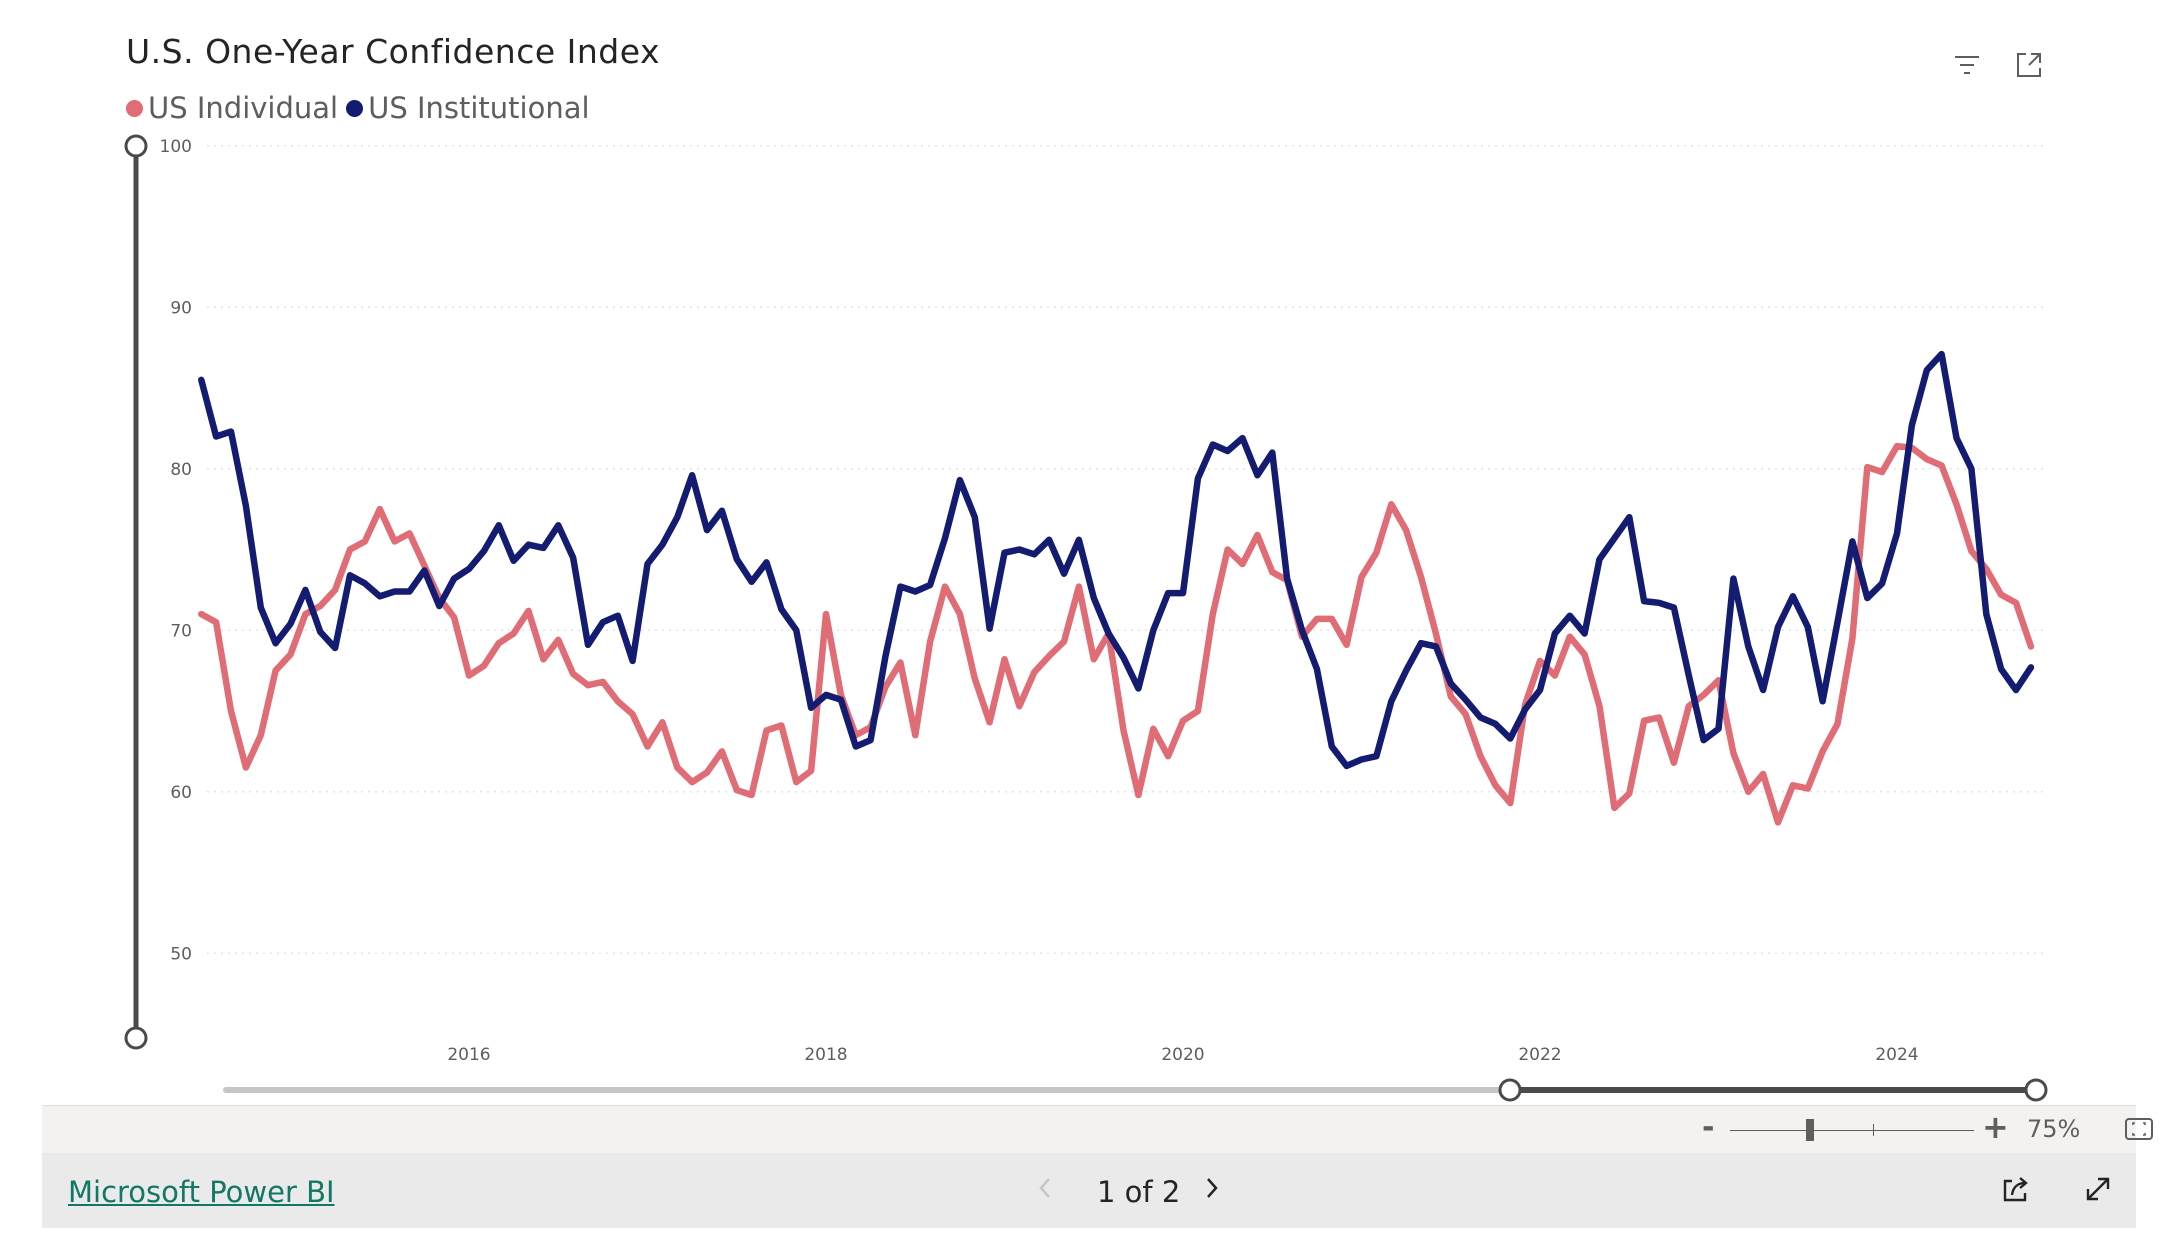 The height and width of the screenshot is (1252, 2170). I want to click on fullscreen-icon, so click(2098, 1189).